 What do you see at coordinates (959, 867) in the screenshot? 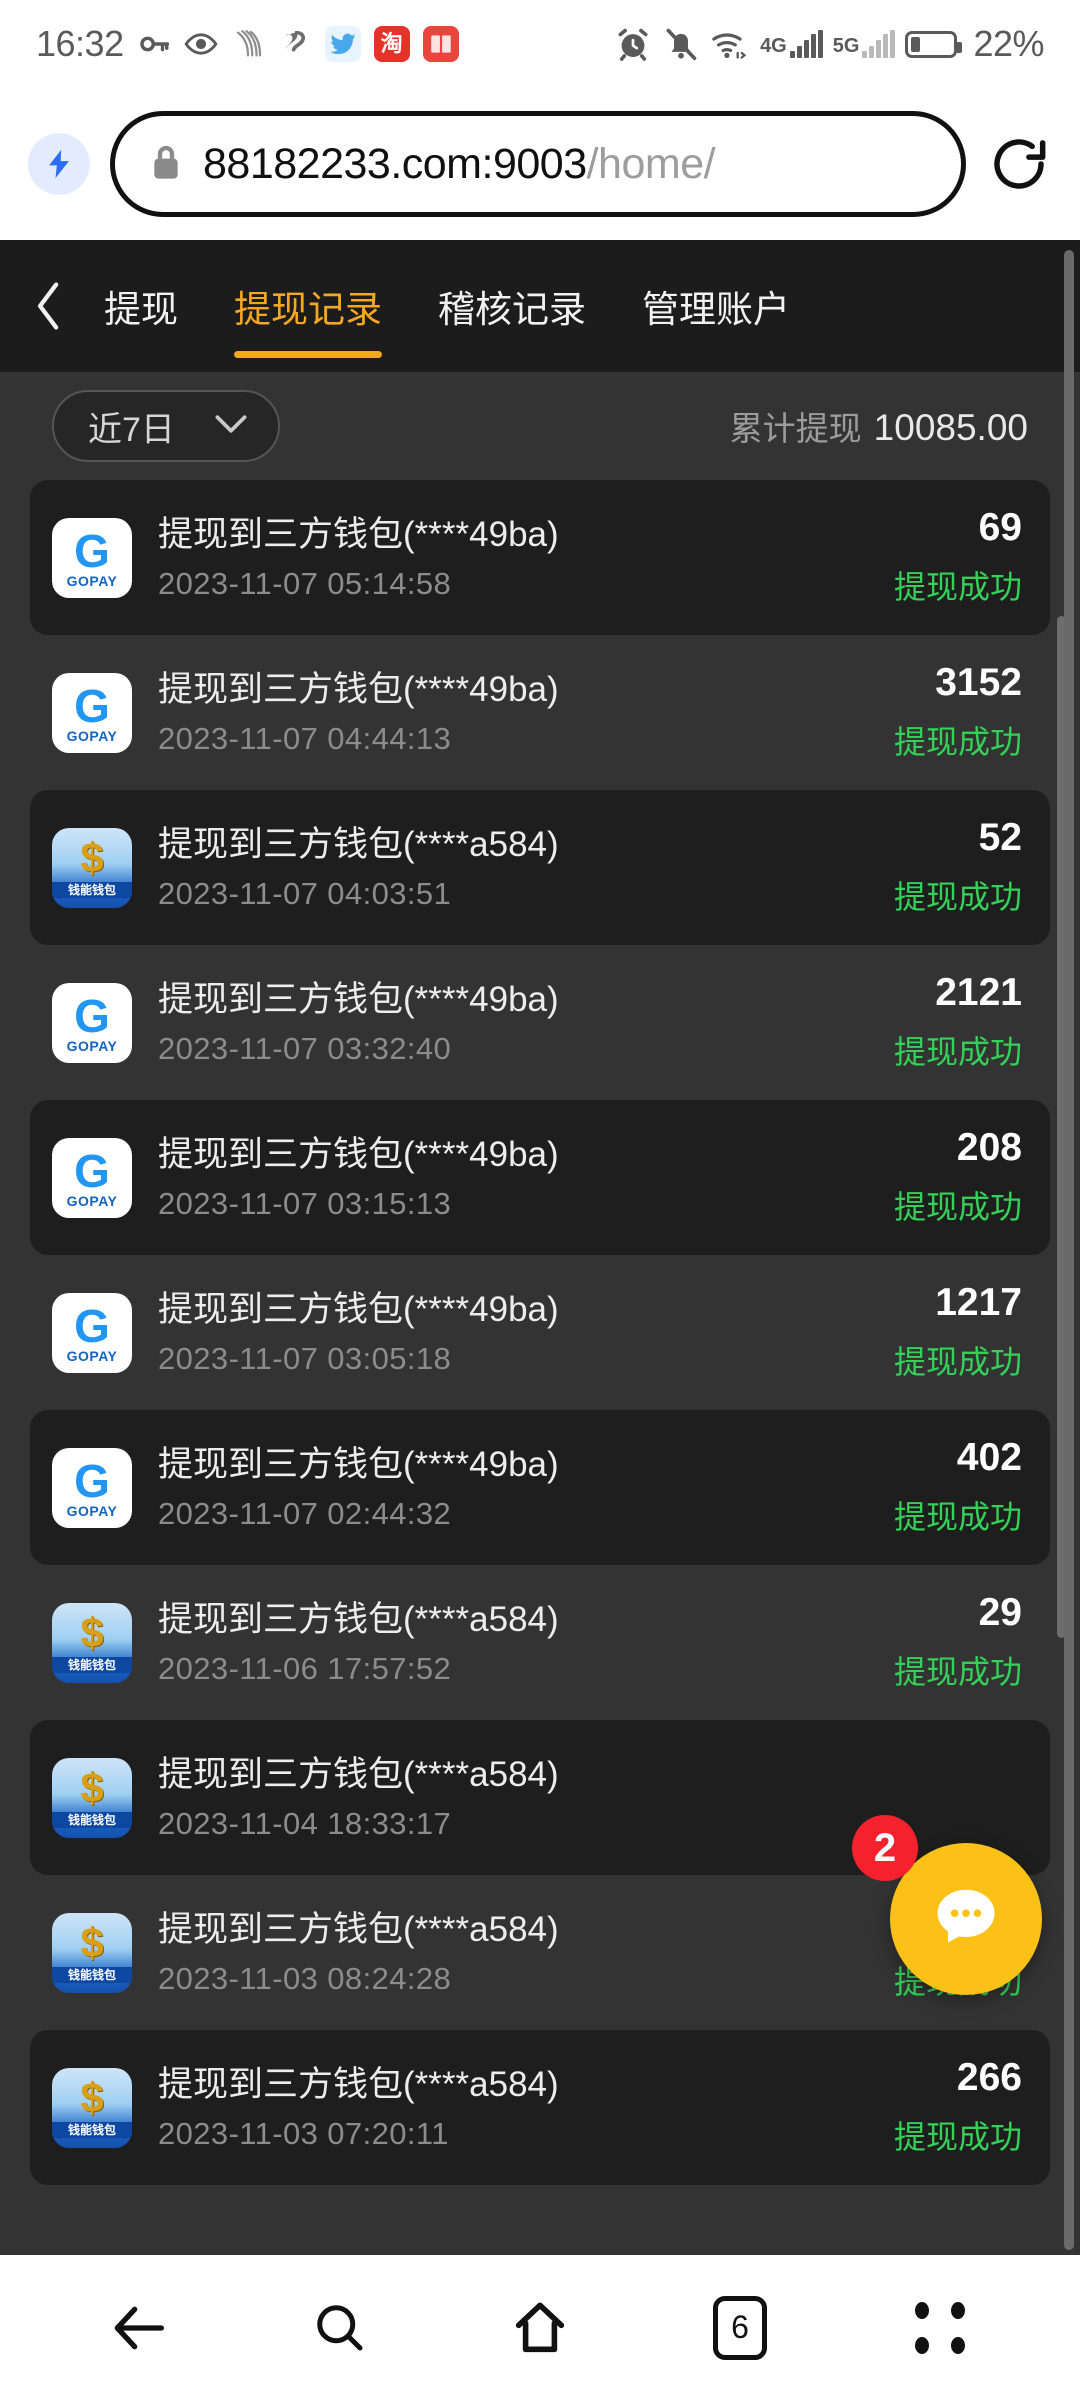
I see `record-amount-status: 52 提现成功` at bounding box center [959, 867].